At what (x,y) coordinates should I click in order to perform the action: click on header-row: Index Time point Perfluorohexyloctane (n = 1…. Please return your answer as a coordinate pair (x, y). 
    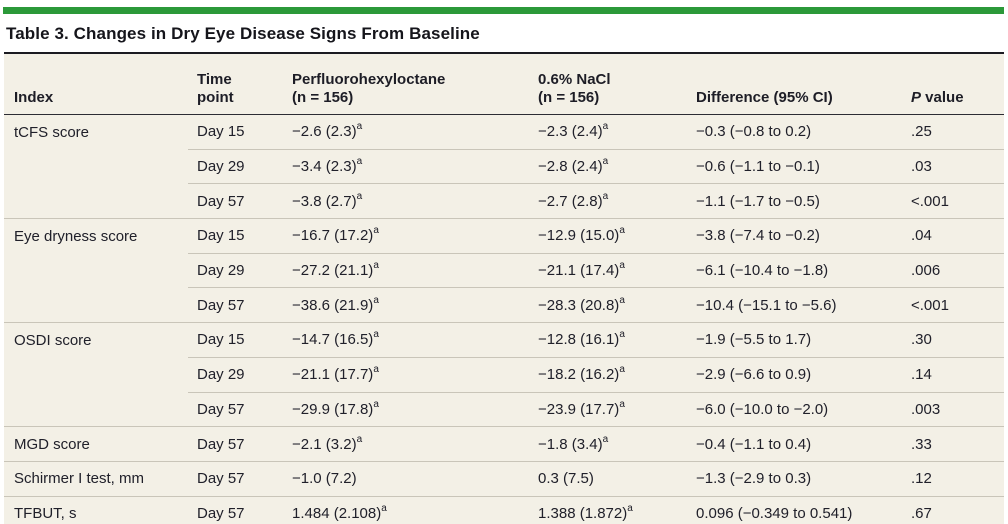
    Looking at the image, I should click on (504, 84).